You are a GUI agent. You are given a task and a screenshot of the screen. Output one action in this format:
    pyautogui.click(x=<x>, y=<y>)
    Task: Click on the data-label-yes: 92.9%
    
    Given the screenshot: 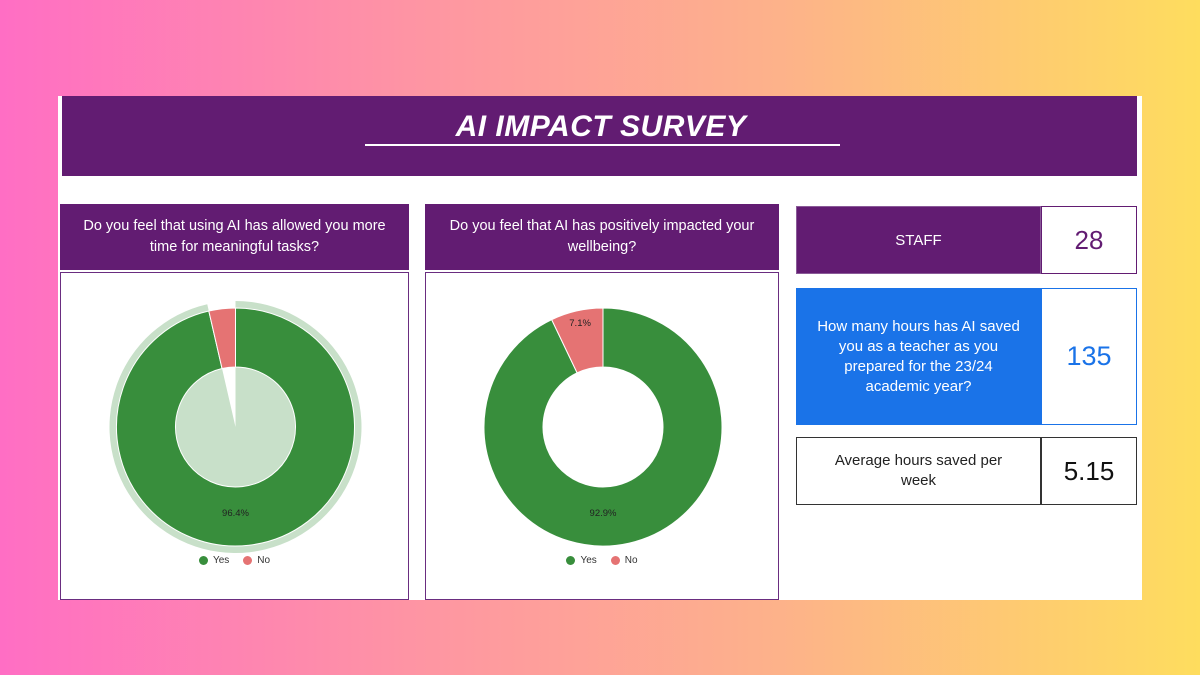 What is the action you would take?
    pyautogui.click(x=603, y=513)
    